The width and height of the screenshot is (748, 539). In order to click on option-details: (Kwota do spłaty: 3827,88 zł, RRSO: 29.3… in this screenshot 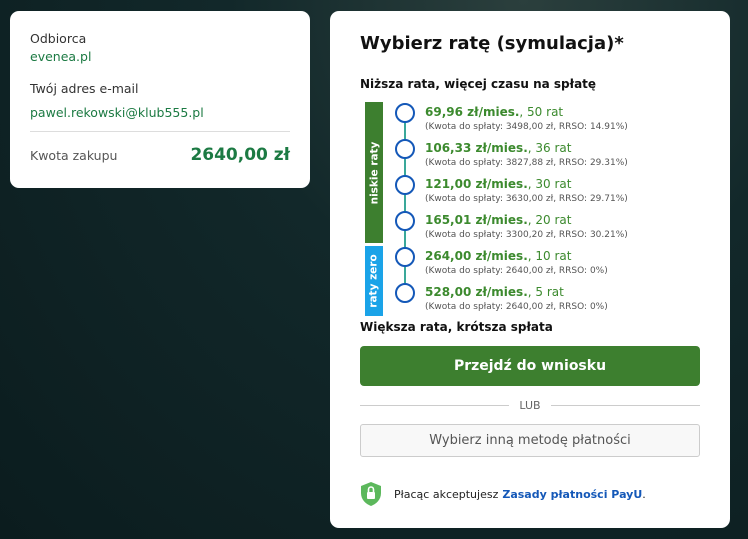, I will do `click(526, 163)`.